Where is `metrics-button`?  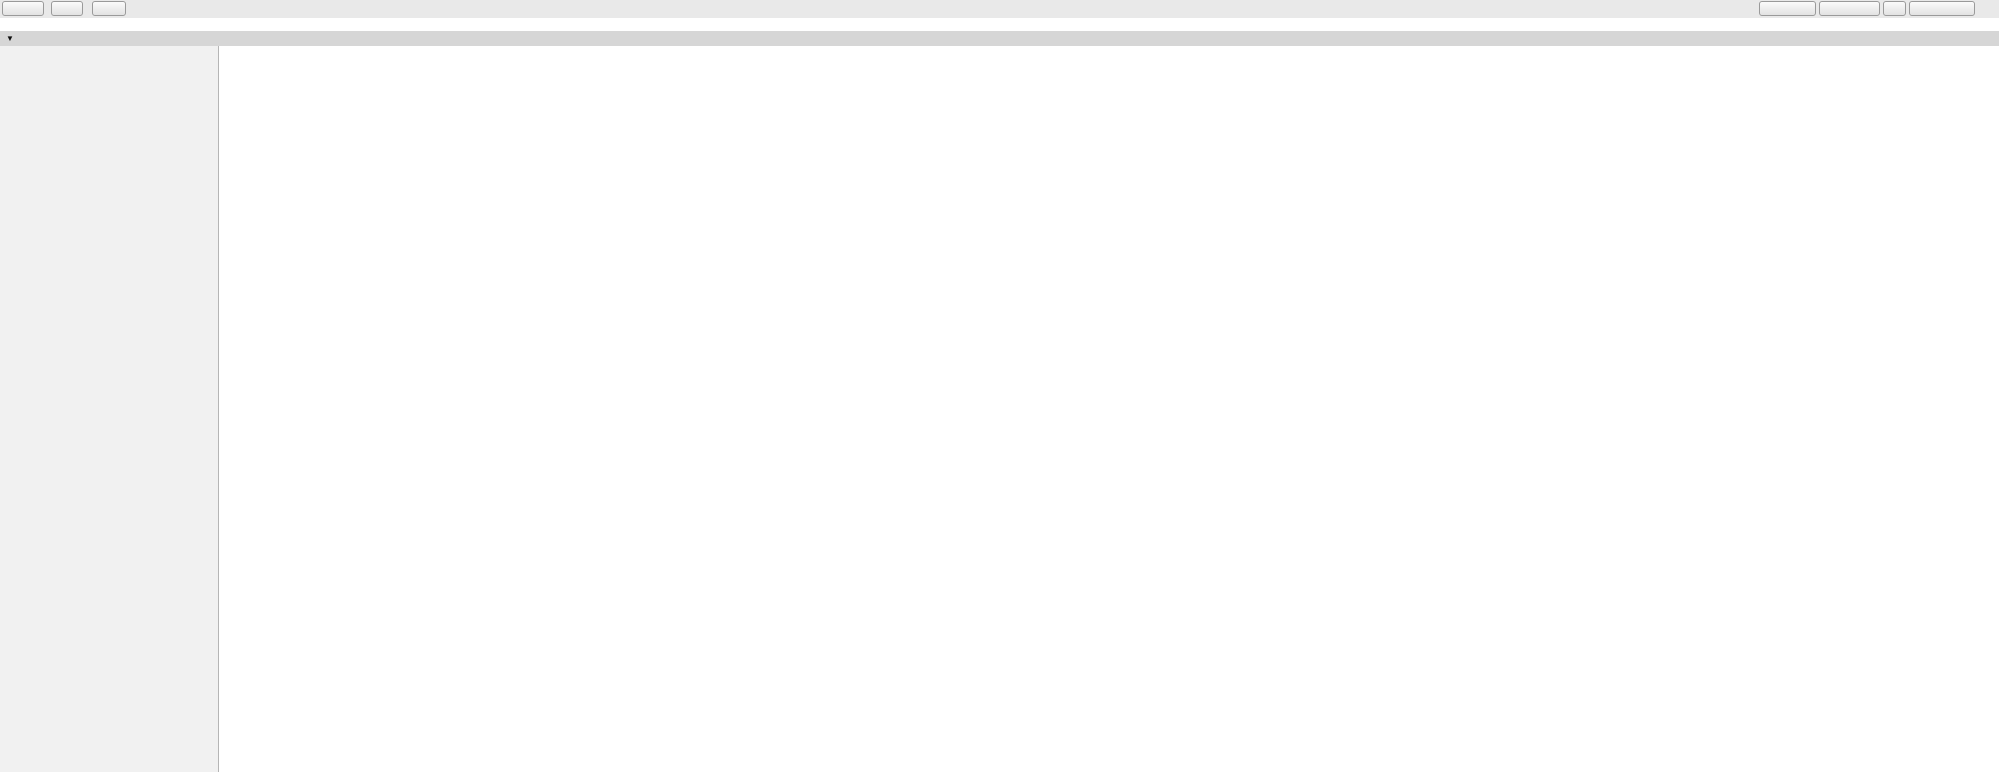 metrics-button is located at coordinates (1894, 8).